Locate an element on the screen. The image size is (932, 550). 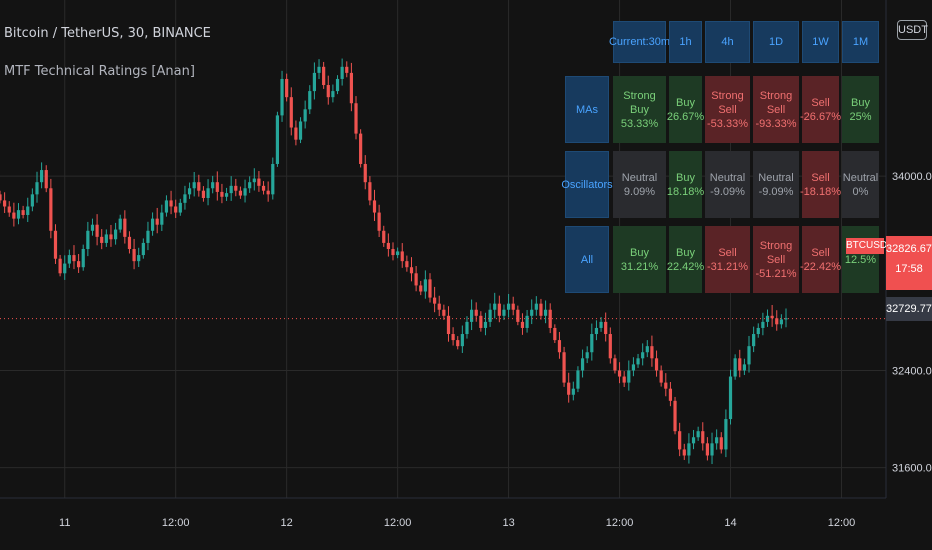
rating-percent: -51.21% is located at coordinates (776, 273).